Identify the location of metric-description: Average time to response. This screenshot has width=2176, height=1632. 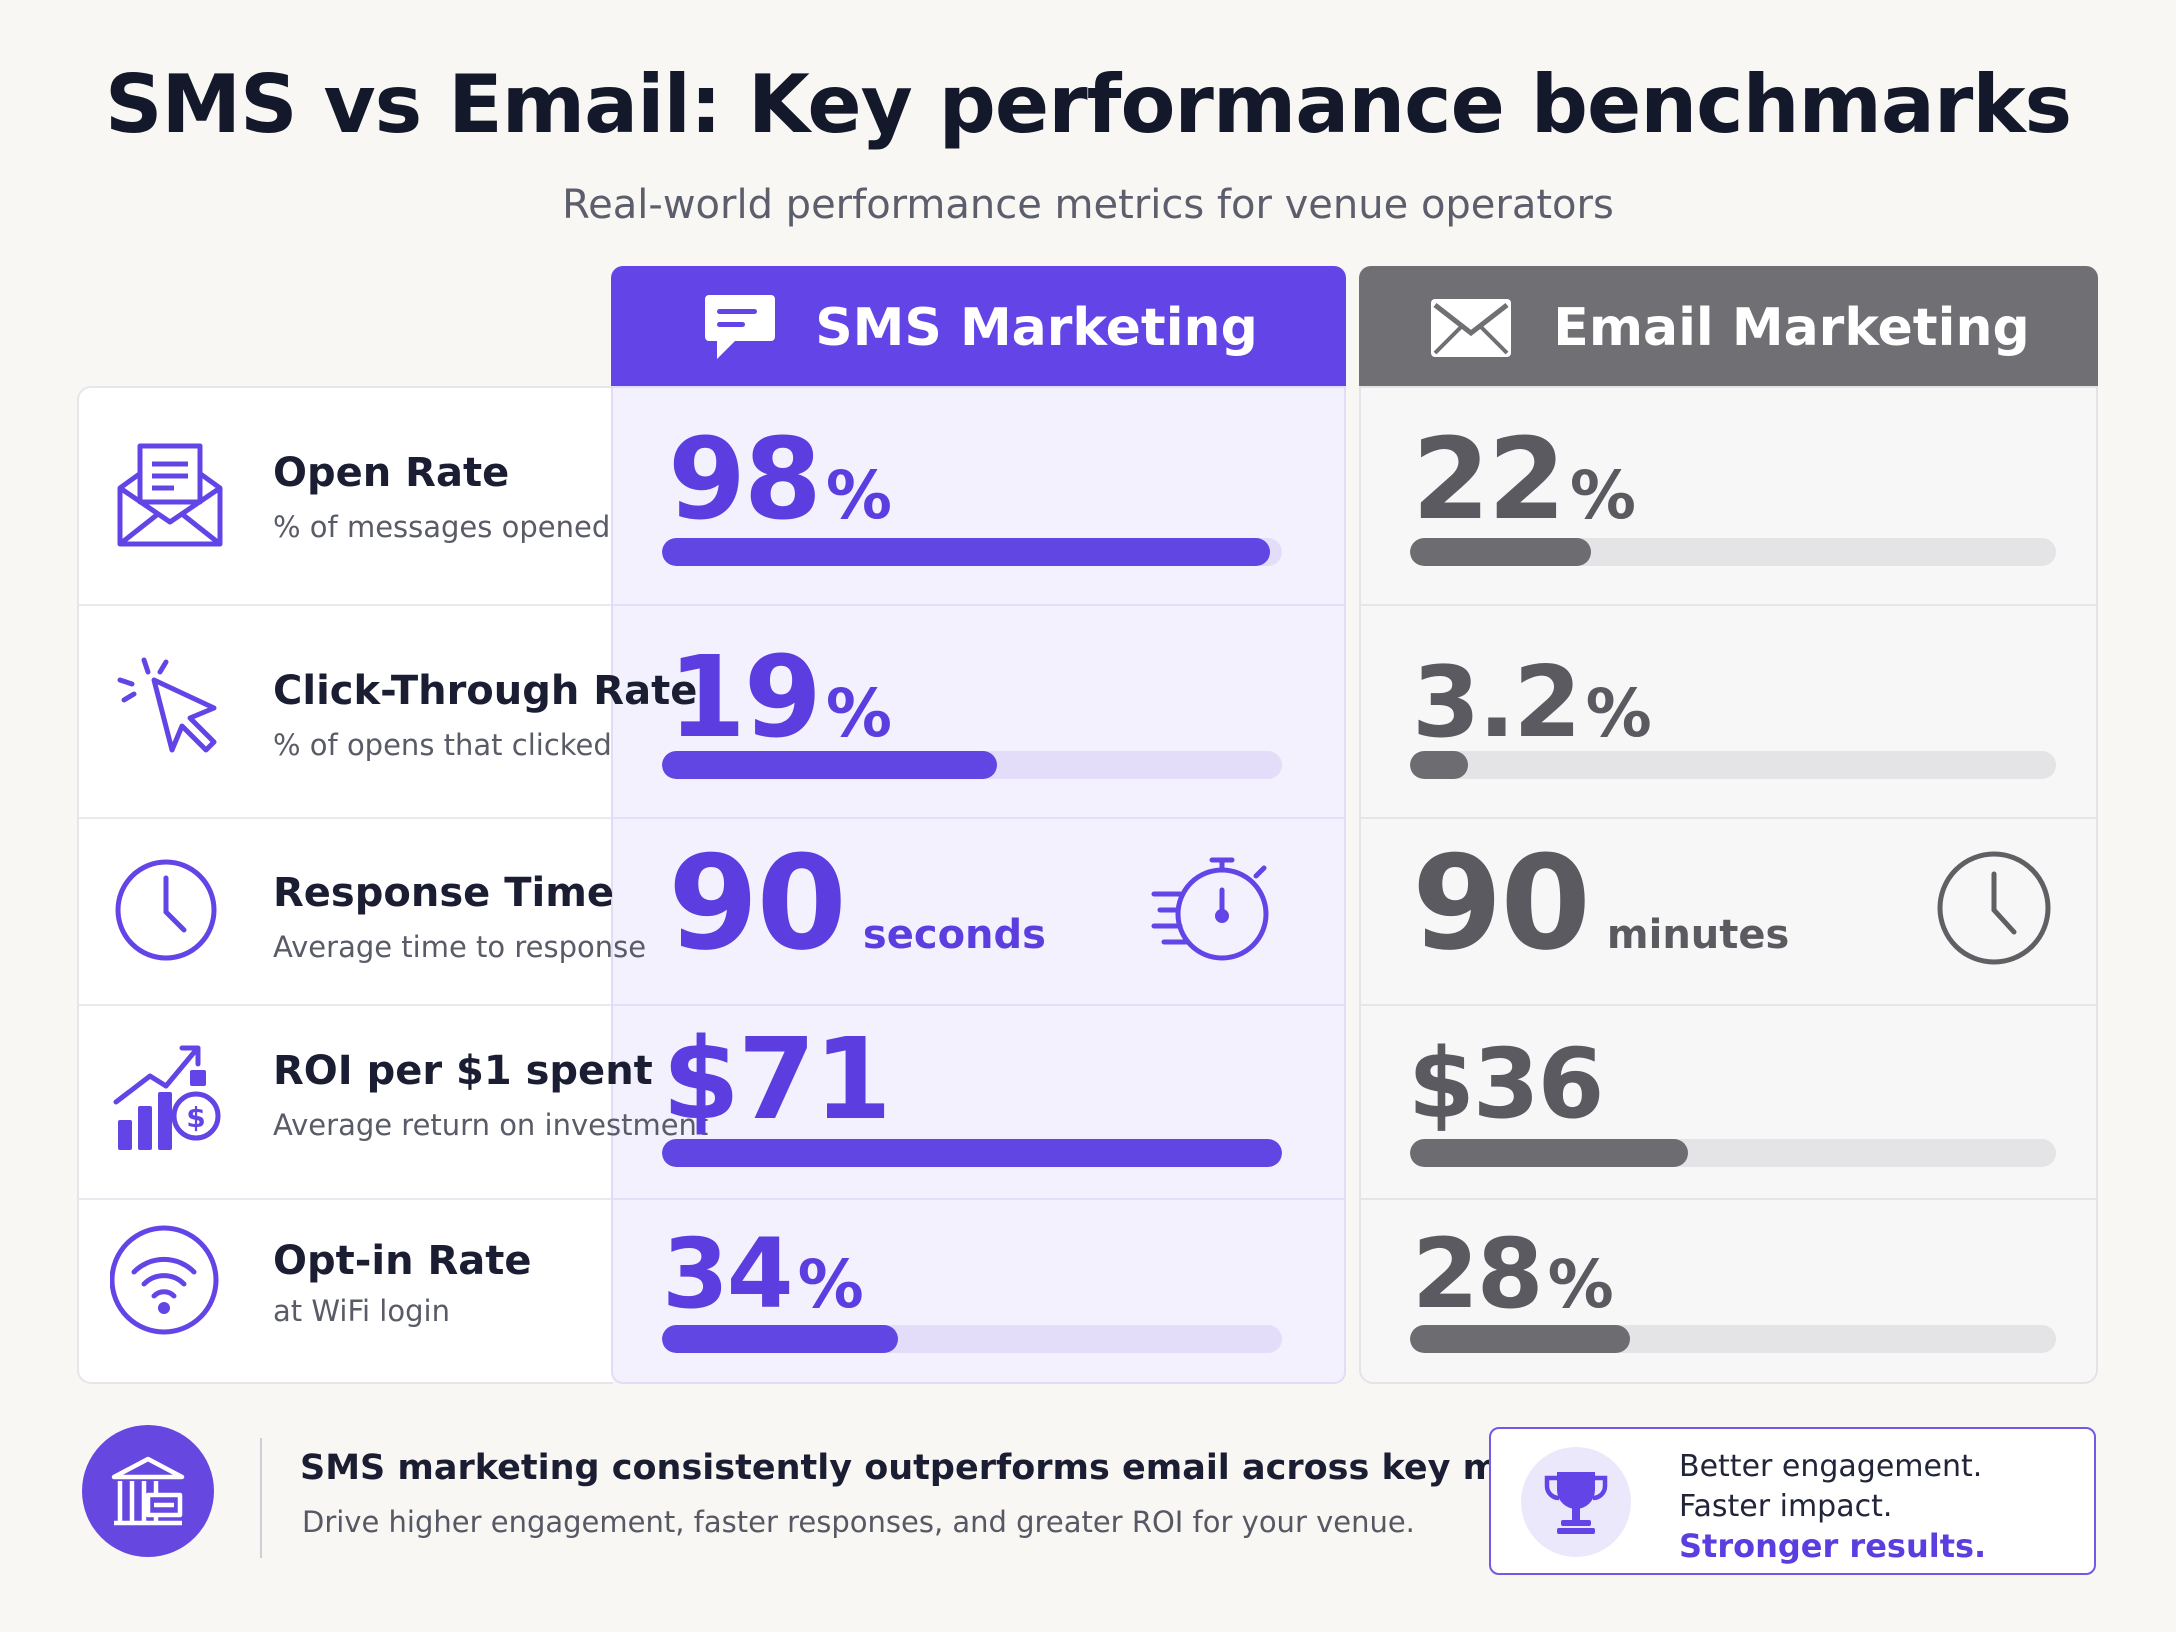
(460, 947).